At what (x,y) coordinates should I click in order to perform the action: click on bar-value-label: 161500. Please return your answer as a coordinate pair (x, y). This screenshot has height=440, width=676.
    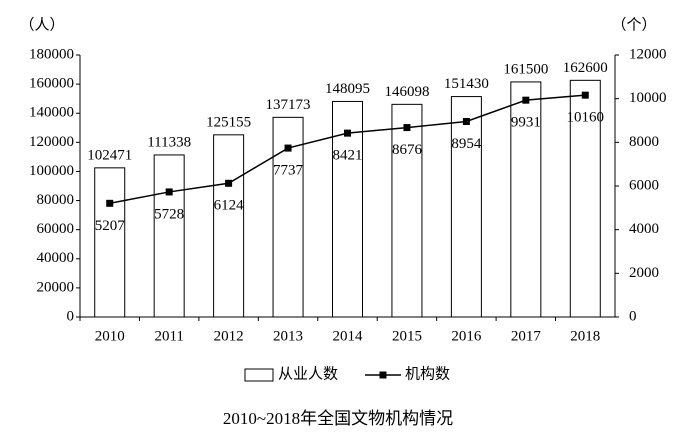
    Looking at the image, I should click on (525, 69).